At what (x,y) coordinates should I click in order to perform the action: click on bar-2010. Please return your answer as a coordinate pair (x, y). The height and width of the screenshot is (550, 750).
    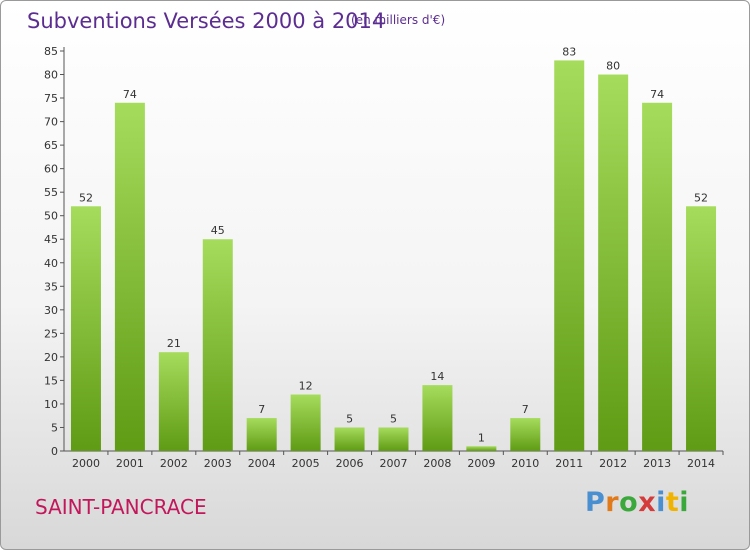
    Looking at the image, I should click on (525, 434).